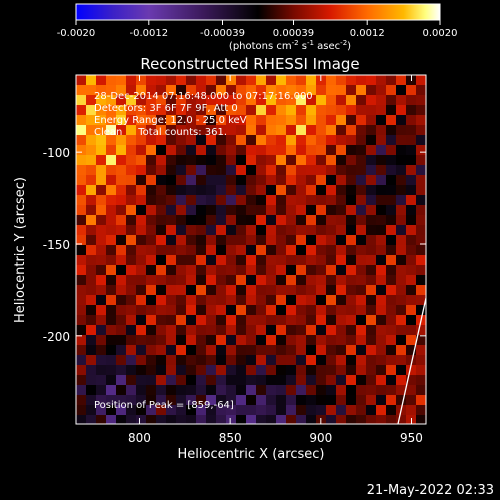 The image size is (500, 500). I want to click on colorbar-tick-label: 0.00039, so click(293, 33).